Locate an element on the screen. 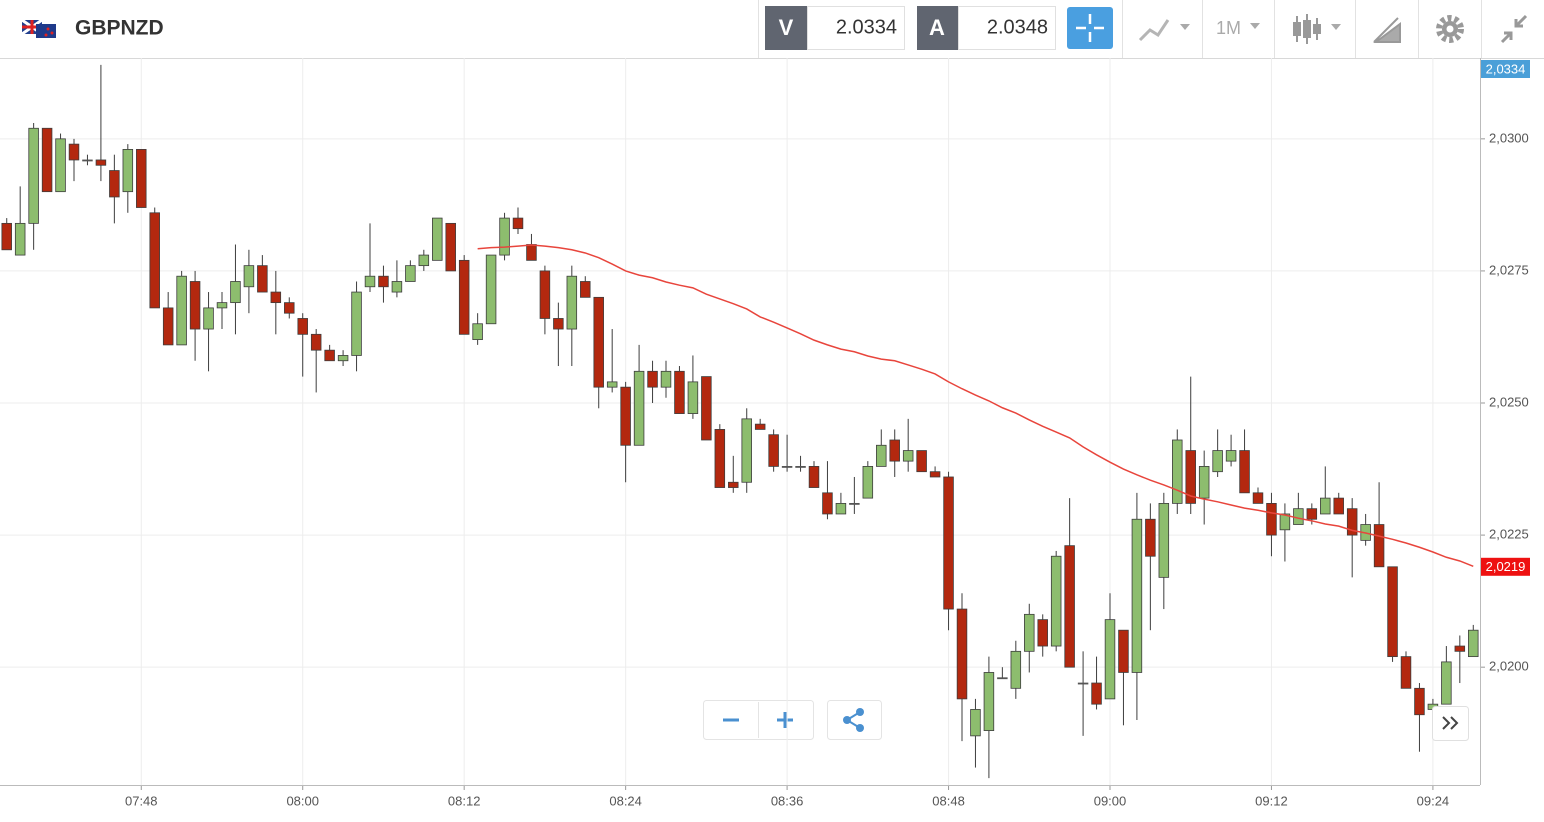 This screenshot has width=1544, height=822. toolbar: GBPNZD V 2.0334 A 2.0348 1M is located at coordinates (772, 29).